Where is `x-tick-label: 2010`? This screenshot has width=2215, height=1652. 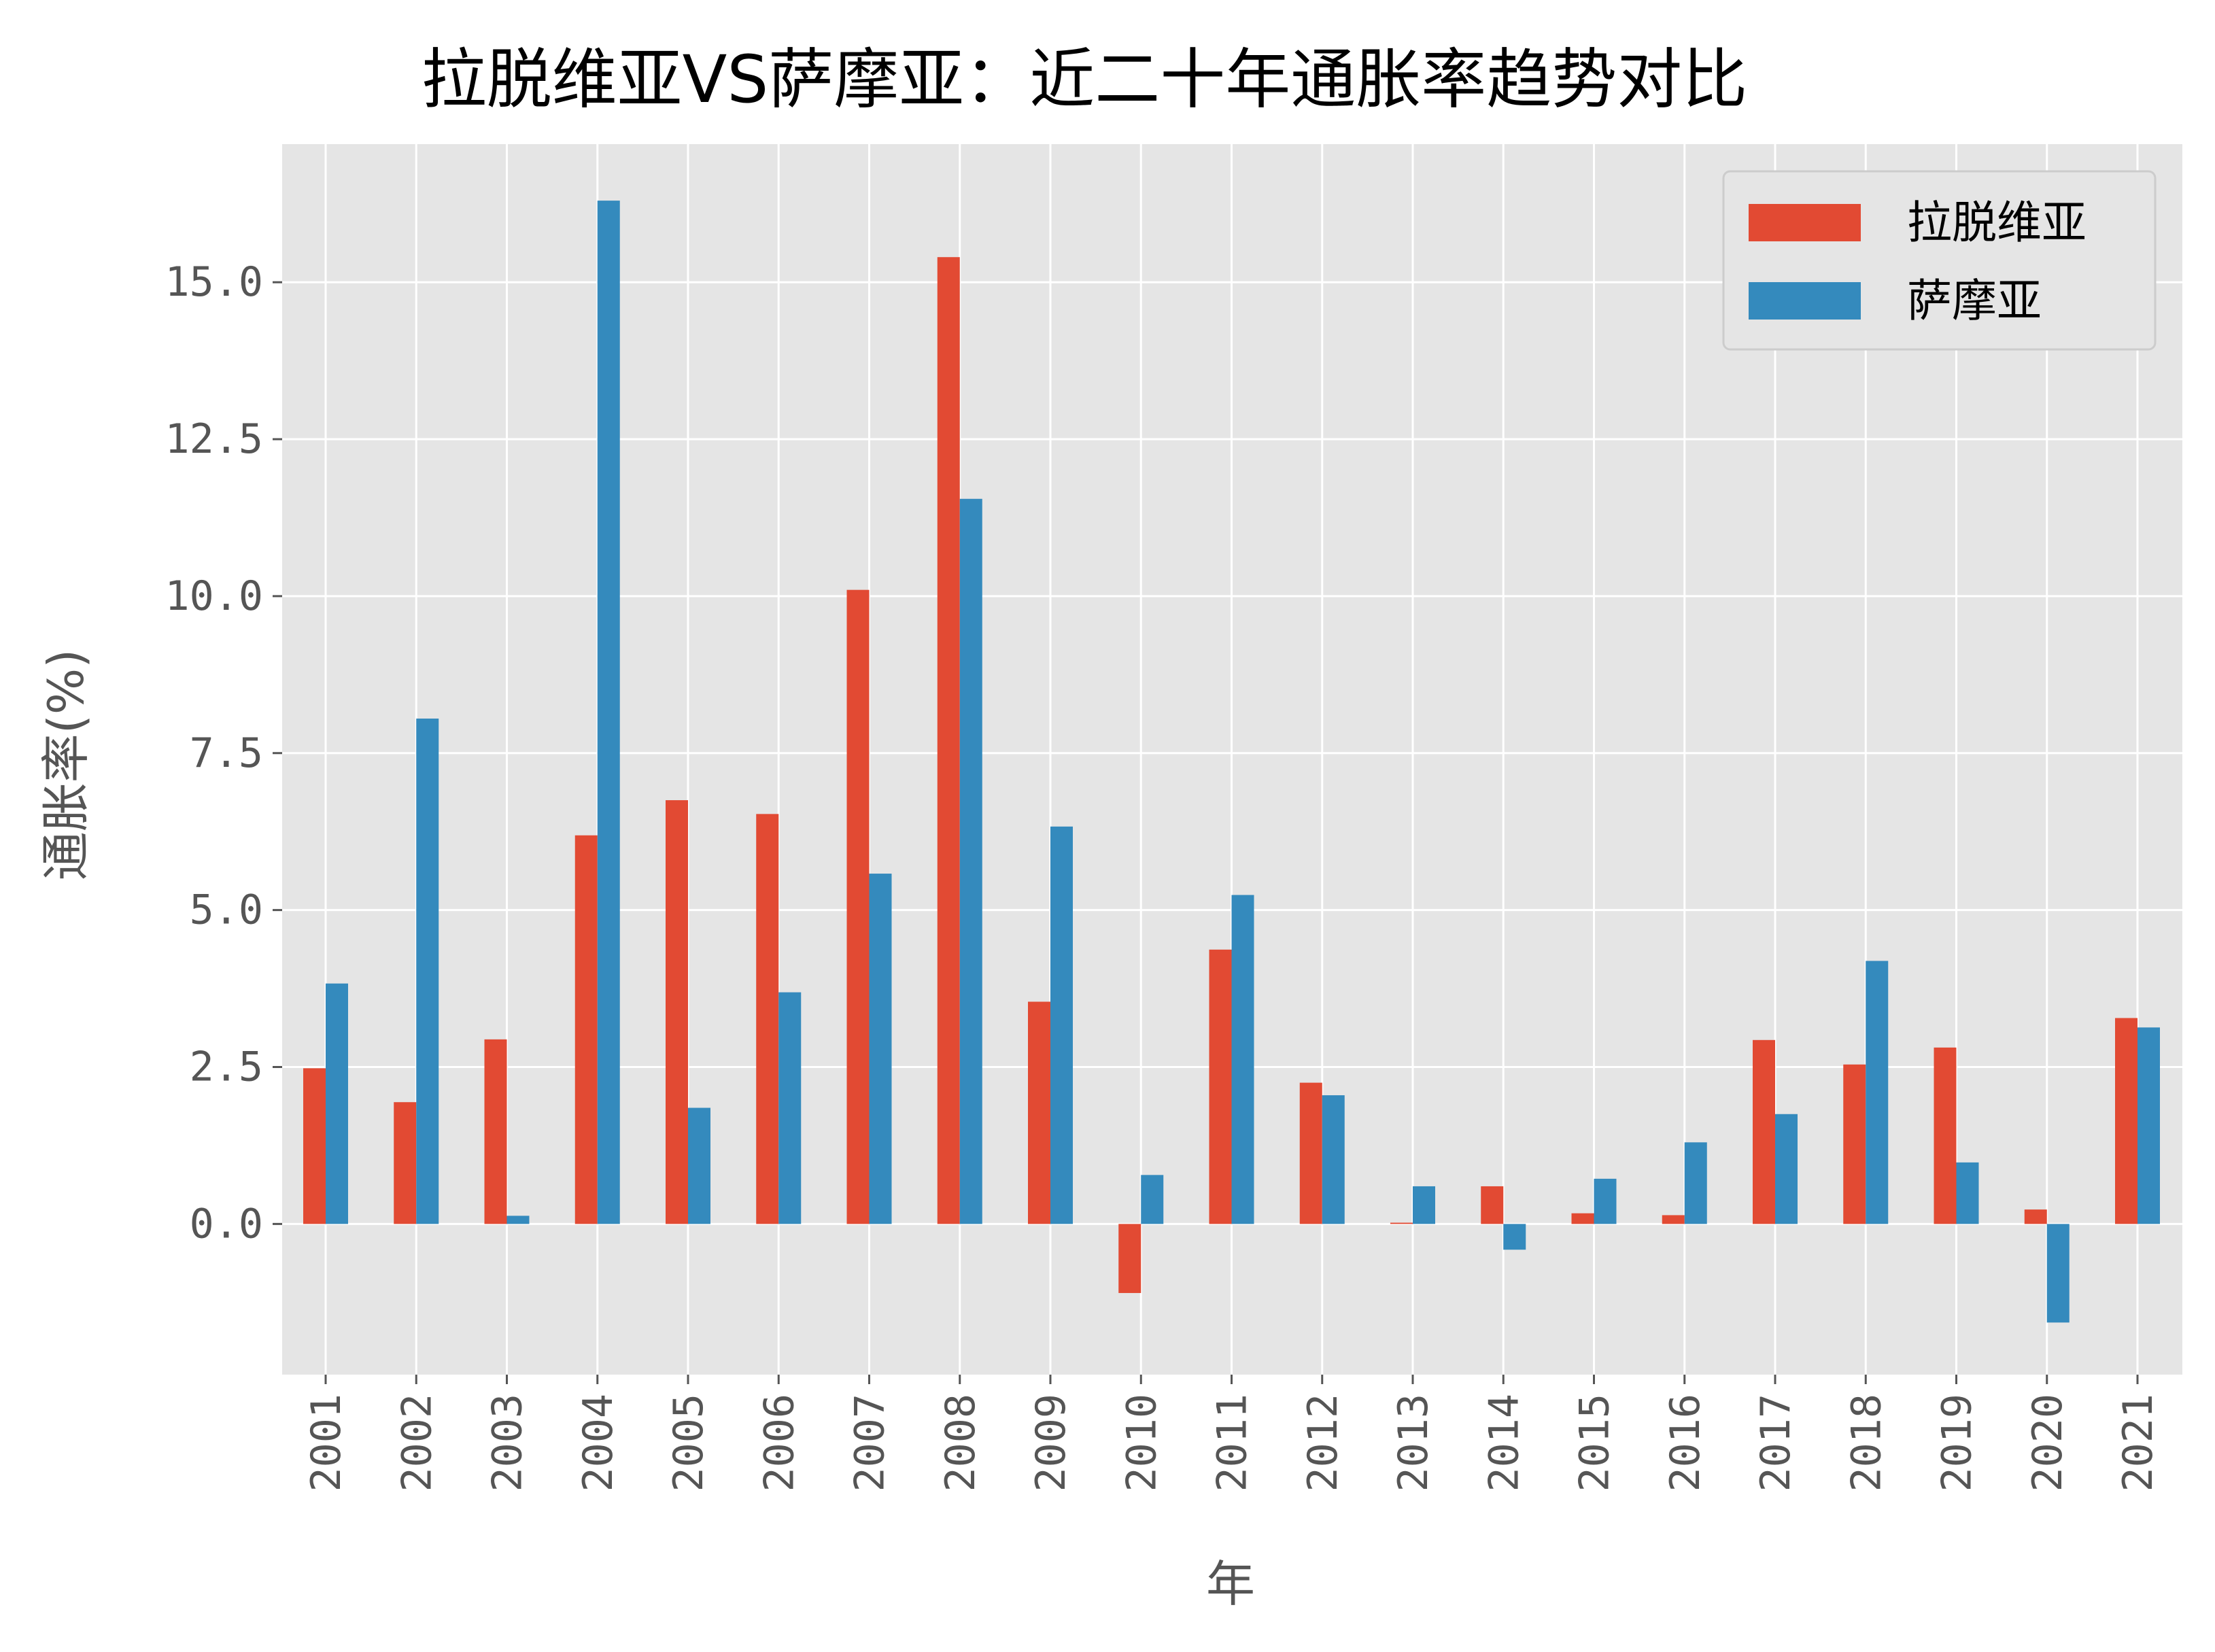
x-tick-label: 2010 is located at coordinates (1141, 1443).